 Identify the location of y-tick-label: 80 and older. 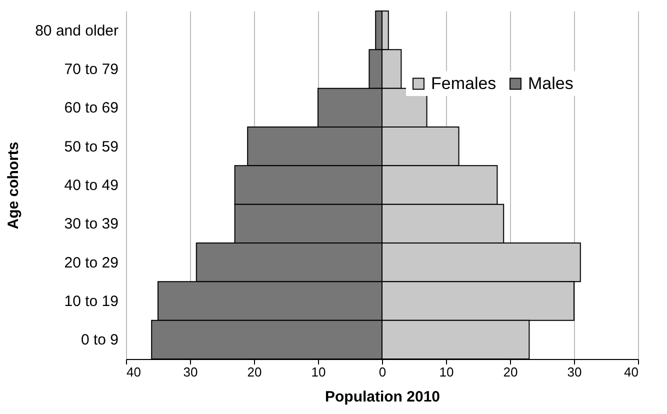
(76, 31).